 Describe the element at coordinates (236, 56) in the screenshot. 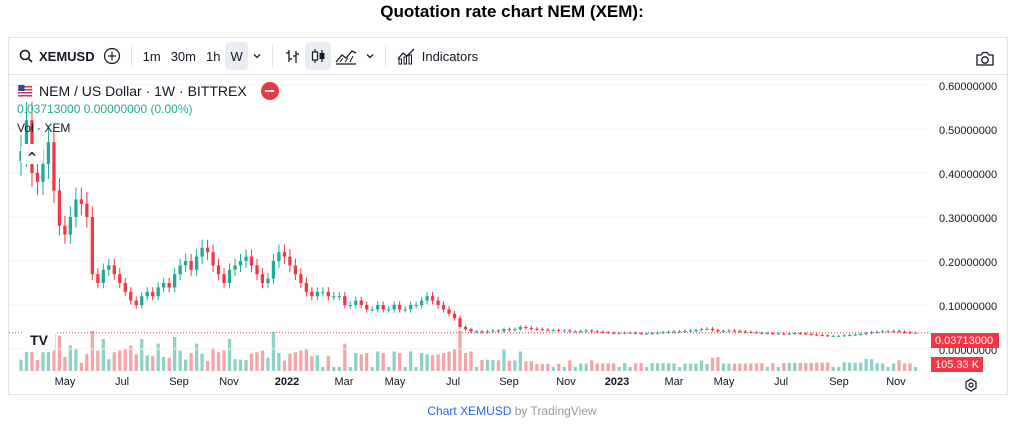

I see `interval-w: W` at that location.